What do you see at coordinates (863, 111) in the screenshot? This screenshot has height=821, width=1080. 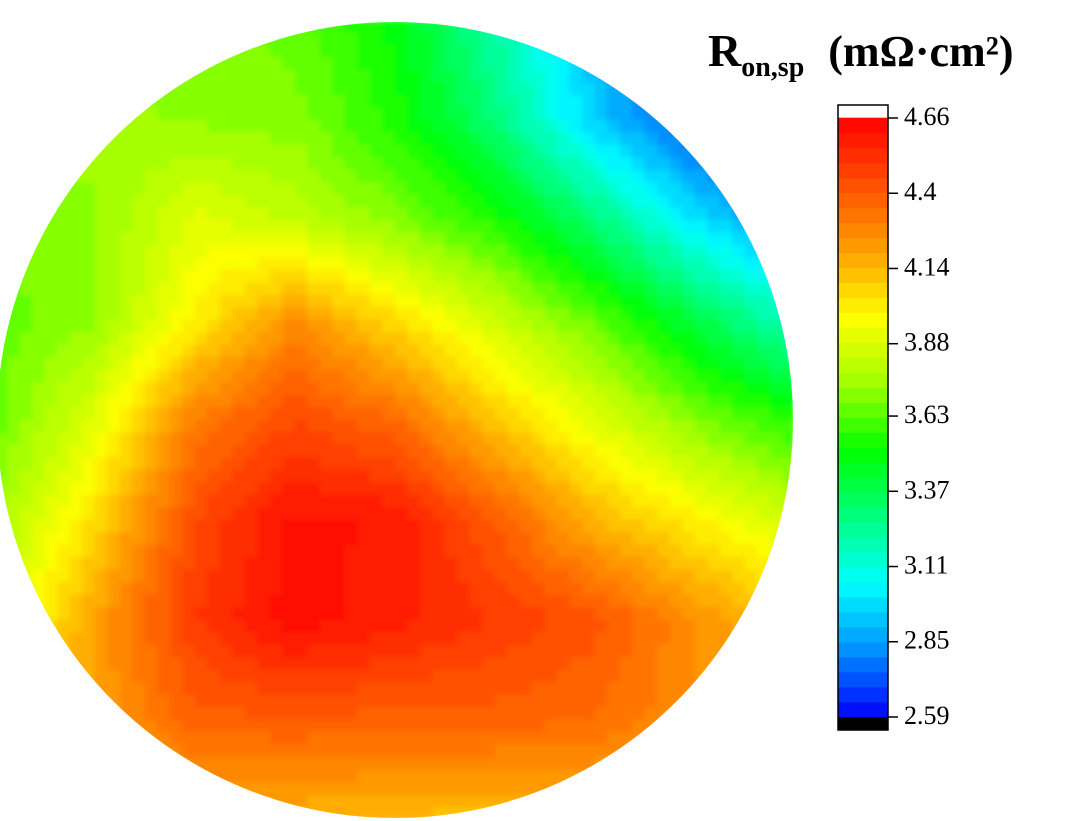 I see `over-range` at bounding box center [863, 111].